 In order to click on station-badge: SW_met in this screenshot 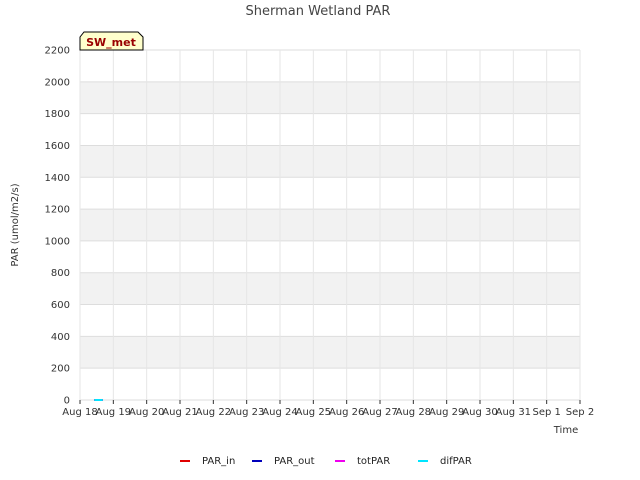, I will do `click(111, 41)`.